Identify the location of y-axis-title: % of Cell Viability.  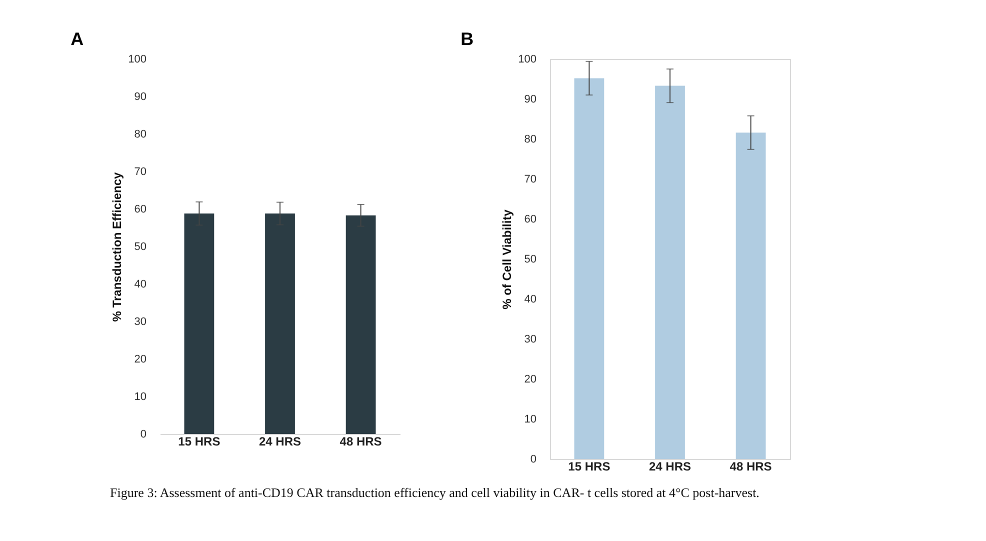
(507, 259).